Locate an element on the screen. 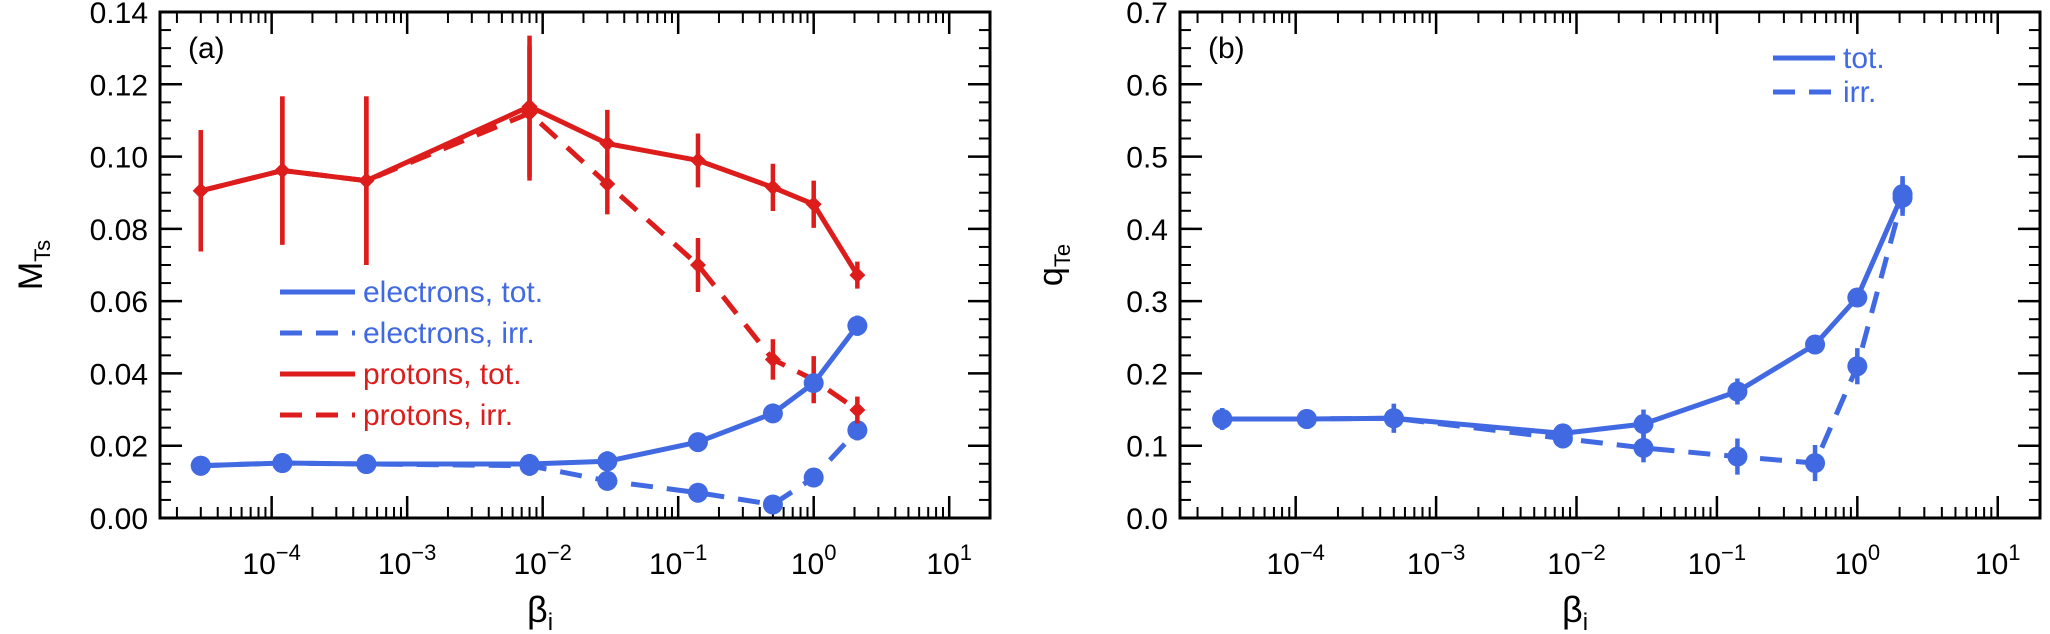 The image size is (2050, 634). y-tick-label: 0.02 is located at coordinates (119, 447).